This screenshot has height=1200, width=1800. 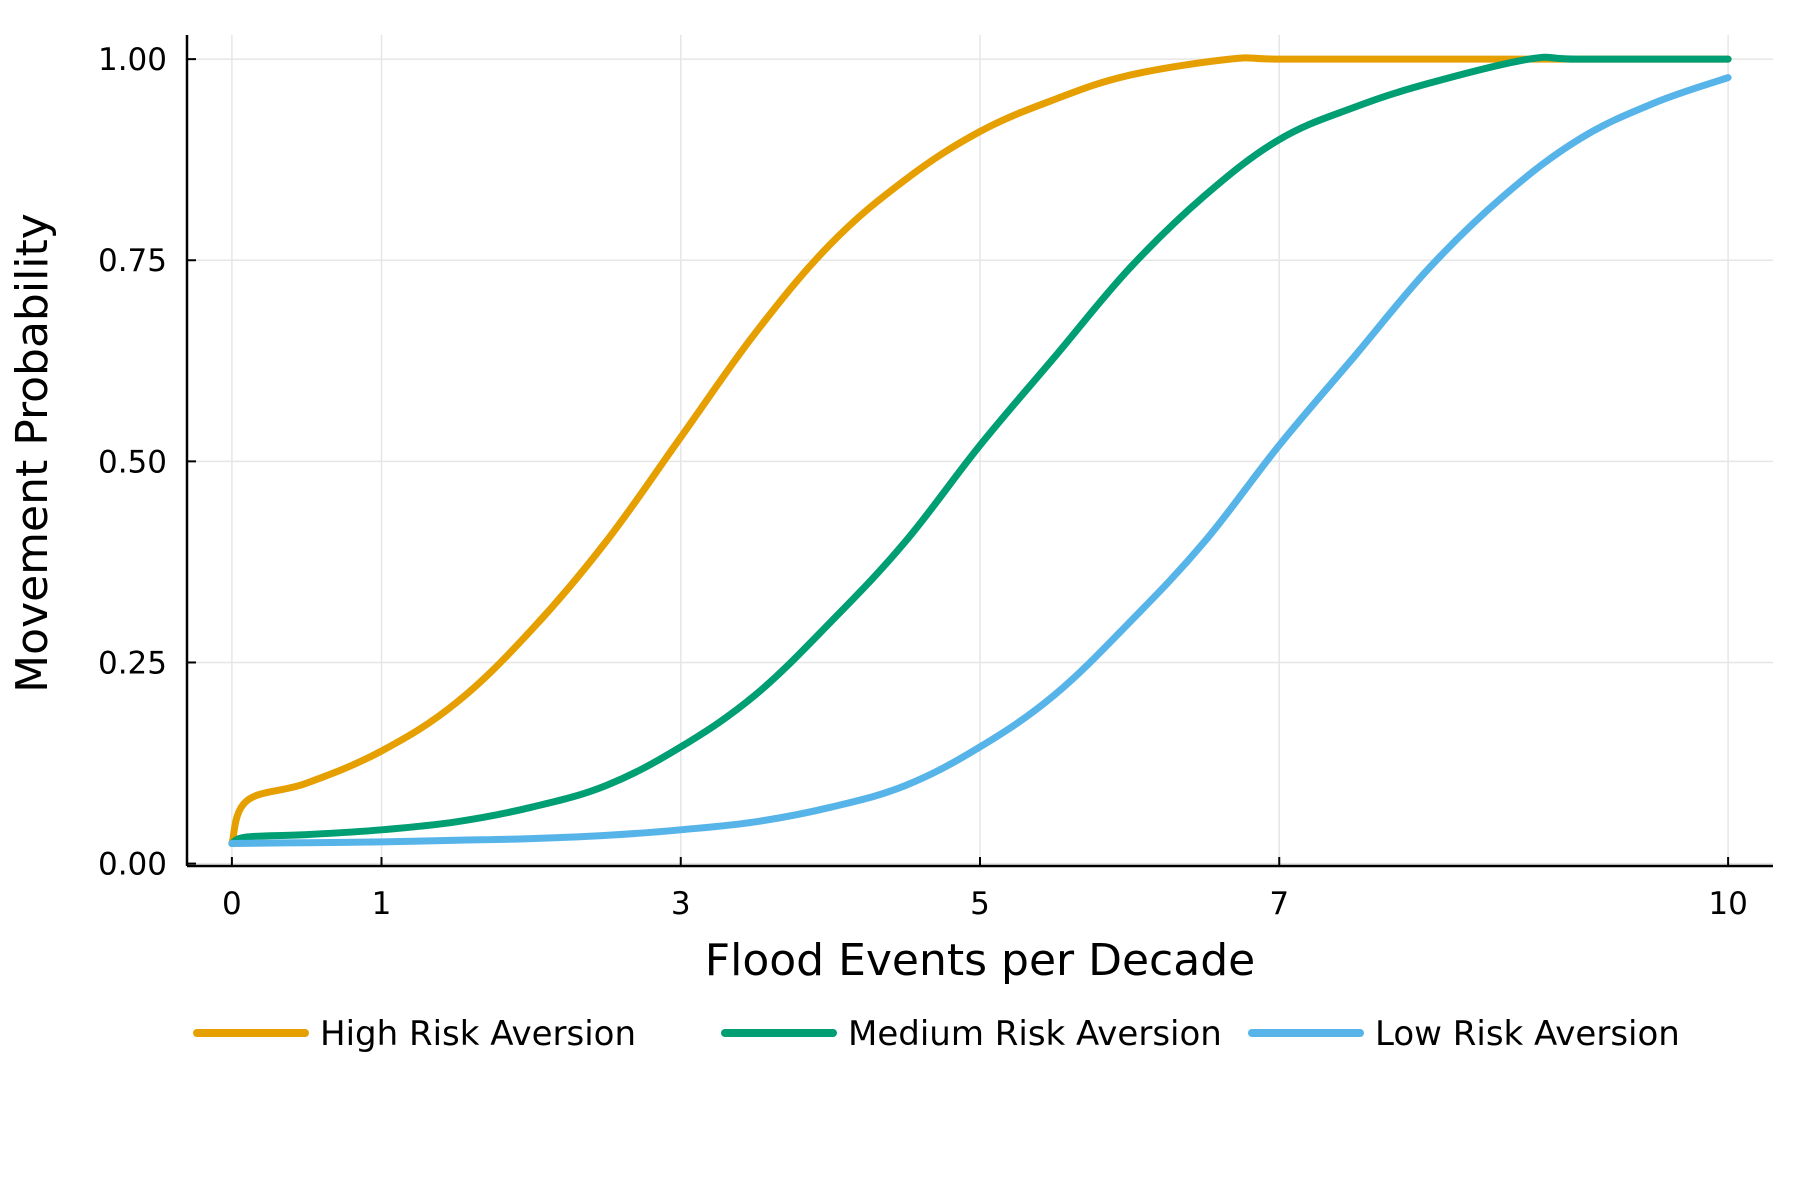 I want to click on y-axis-title: Movement Probability, so click(x=32, y=453).